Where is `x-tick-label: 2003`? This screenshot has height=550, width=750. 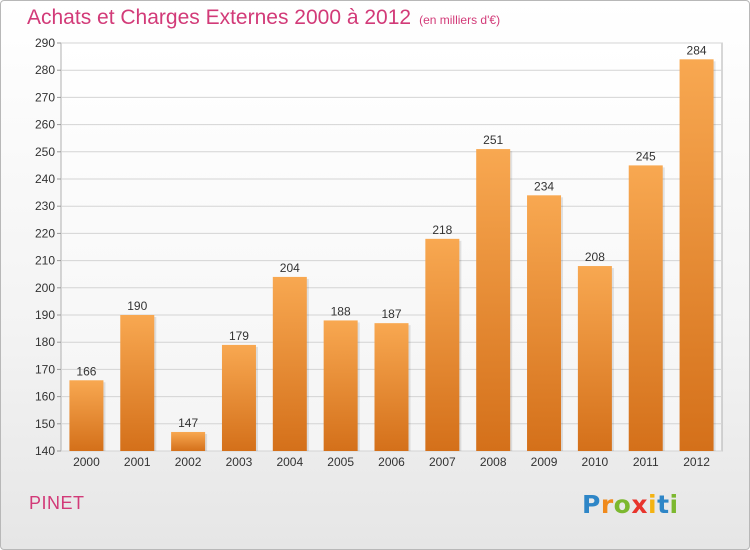
x-tick-label: 2003 is located at coordinates (239, 462).